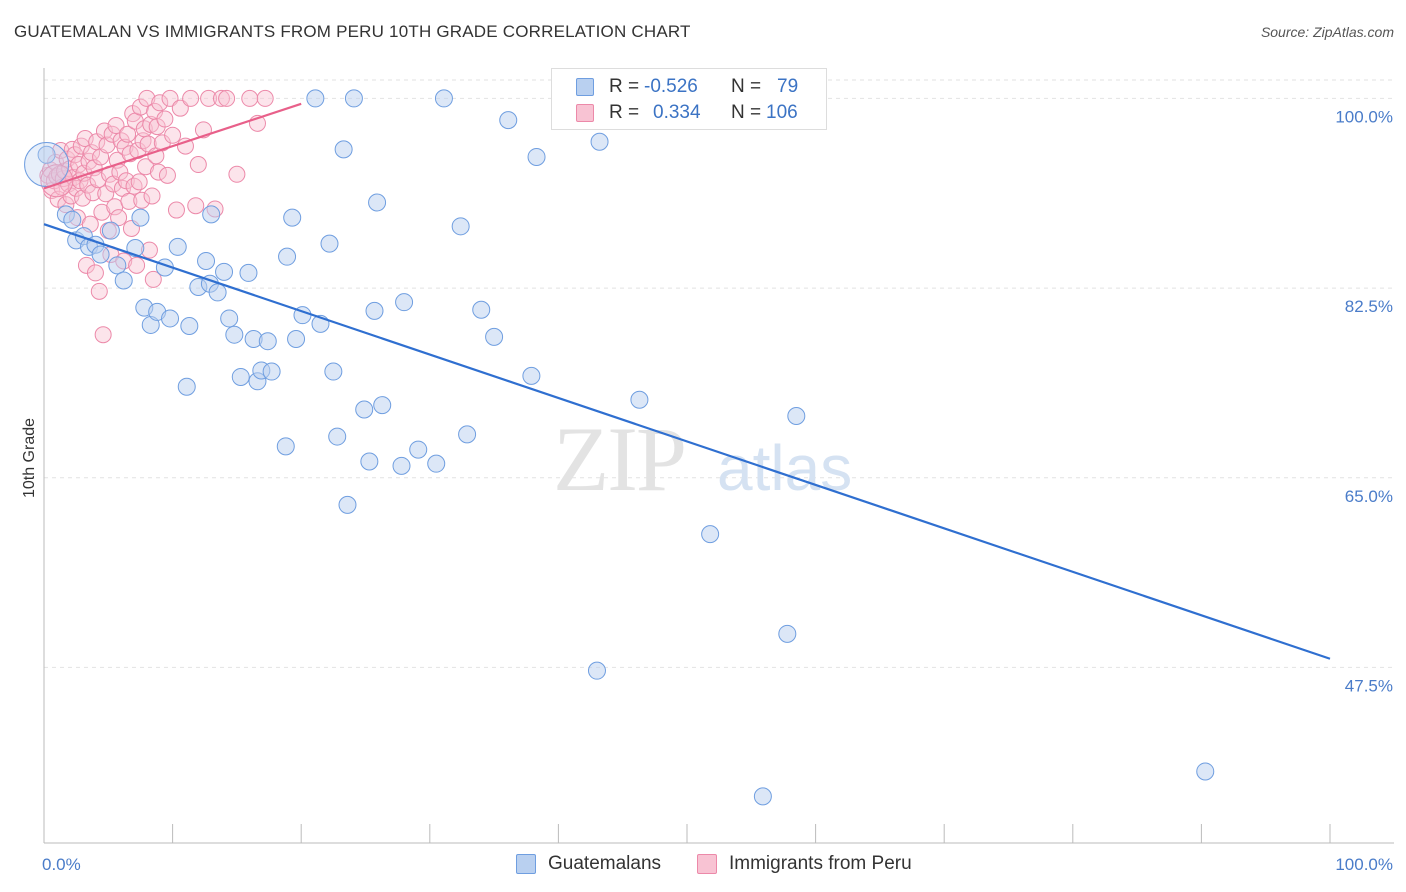 The height and width of the screenshot is (892, 1406). What do you see at coordinates (1369, 685) in the screenshot?
I see `y-tick-label: 47.5%` at bounding box center [1369, 685].